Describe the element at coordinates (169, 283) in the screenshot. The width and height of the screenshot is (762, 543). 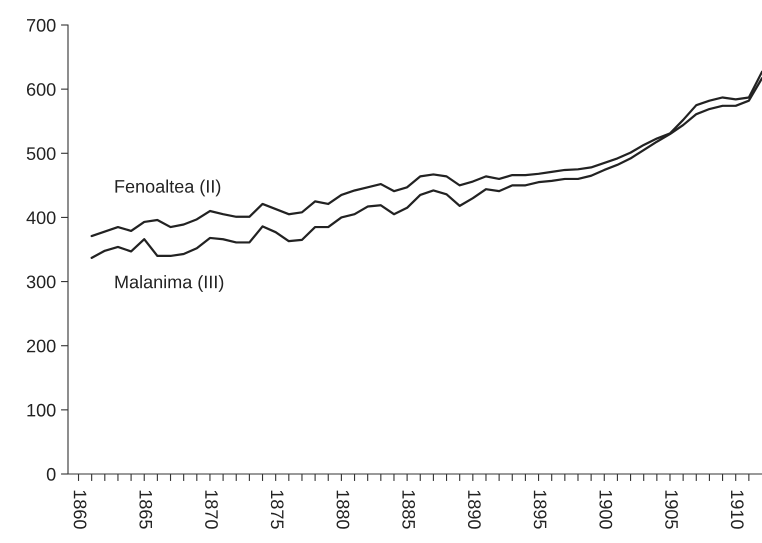
I see `series-label: Malanima (III)` at that location.